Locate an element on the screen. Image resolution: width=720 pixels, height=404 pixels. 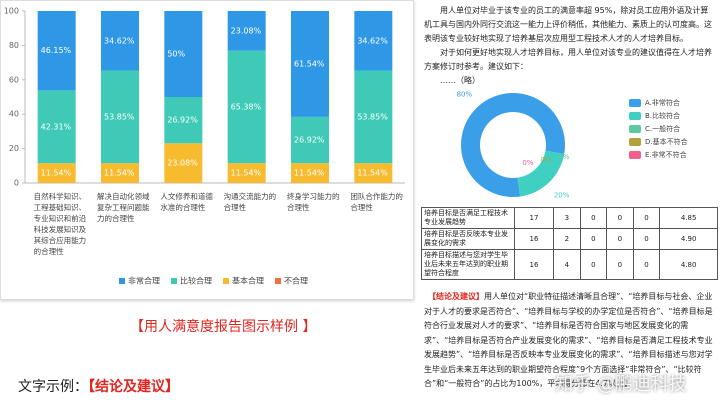
slice-label: 20% is located at coordinates (562, 195).